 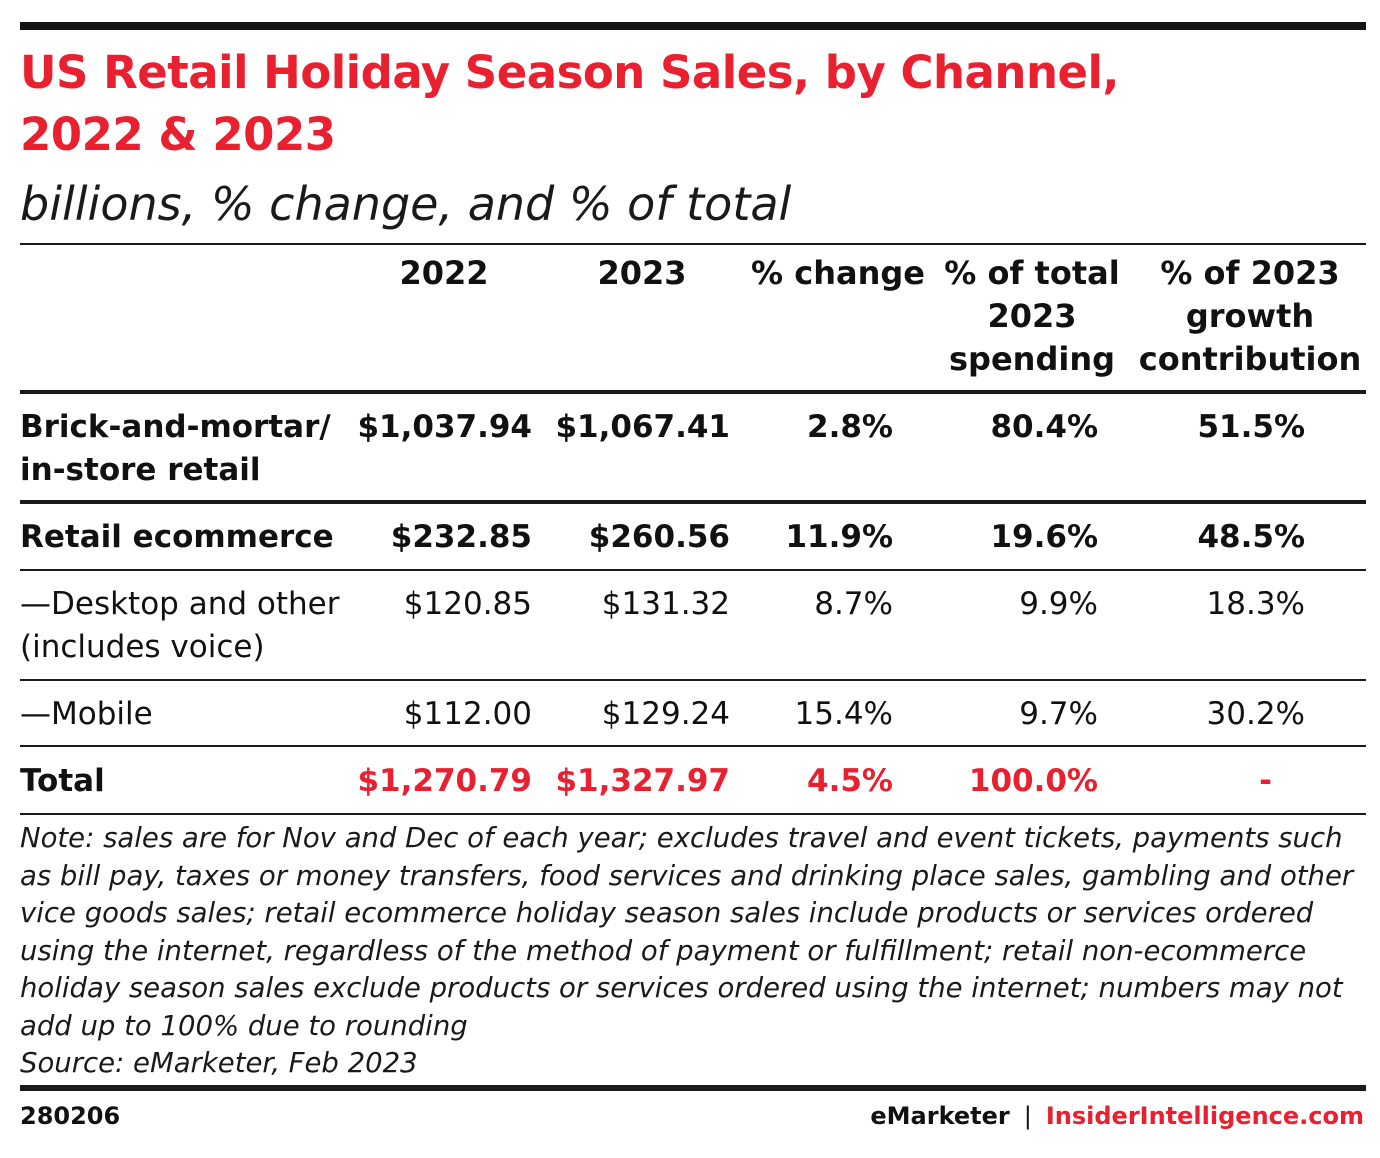 I want to click on column-header-4: % of total 2023 spending, so click(x=1032, y=316).